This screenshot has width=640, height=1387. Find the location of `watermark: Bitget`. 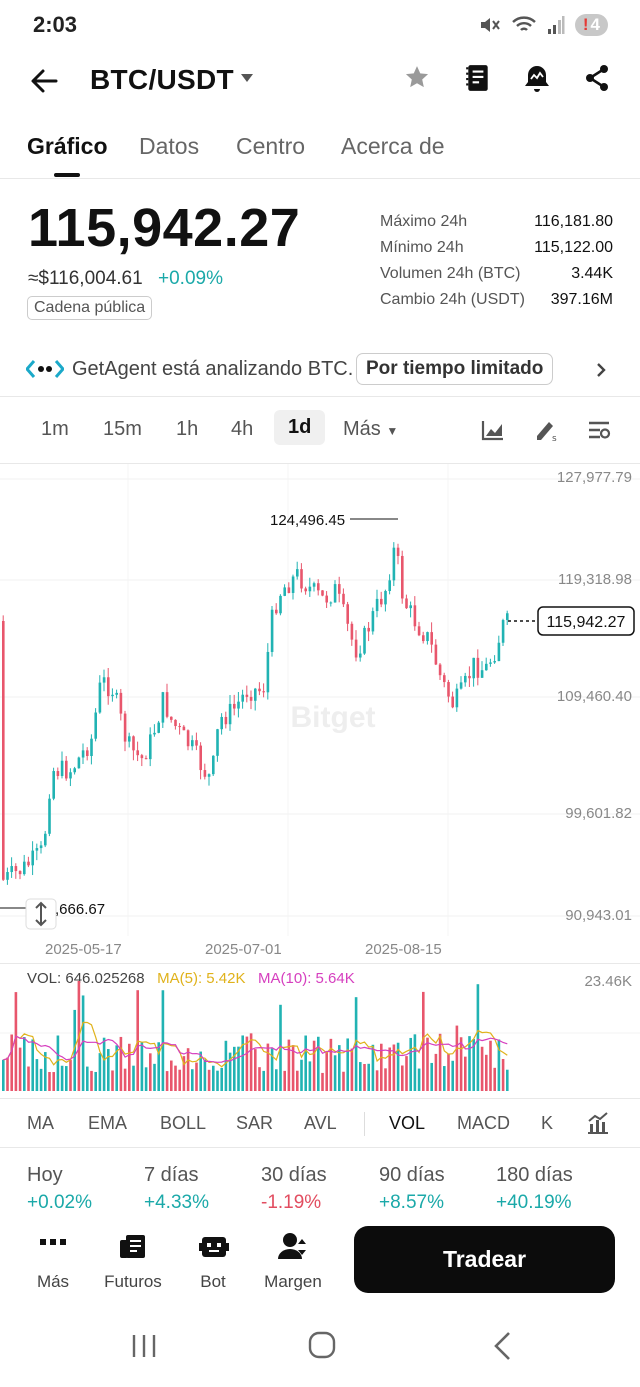

watermark: Bitget is located at coordinates (333, 717).